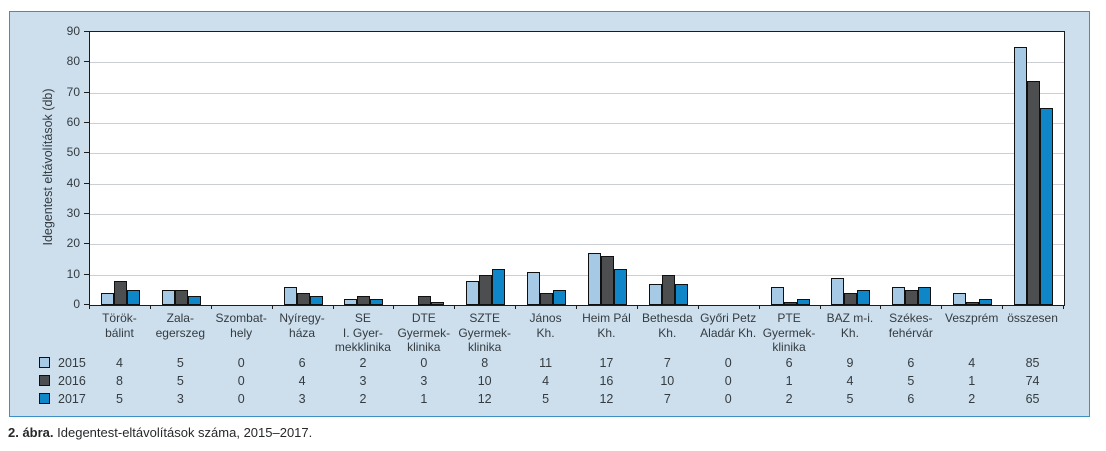  What do you see at coordinates (1032, 363) in the screenshot?
I see `table-value: 85` at bounding box center [1032, 363].